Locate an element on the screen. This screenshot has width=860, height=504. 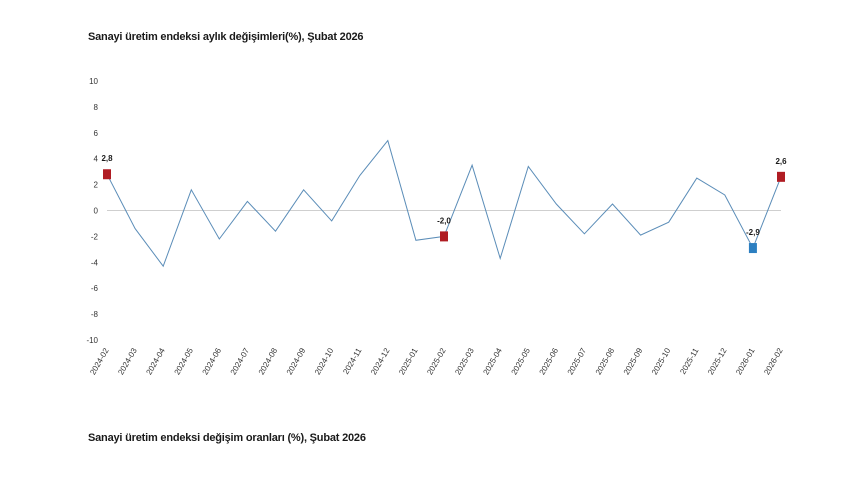
x-tick-label: 2024-08 is located at coordinates (268, 361).